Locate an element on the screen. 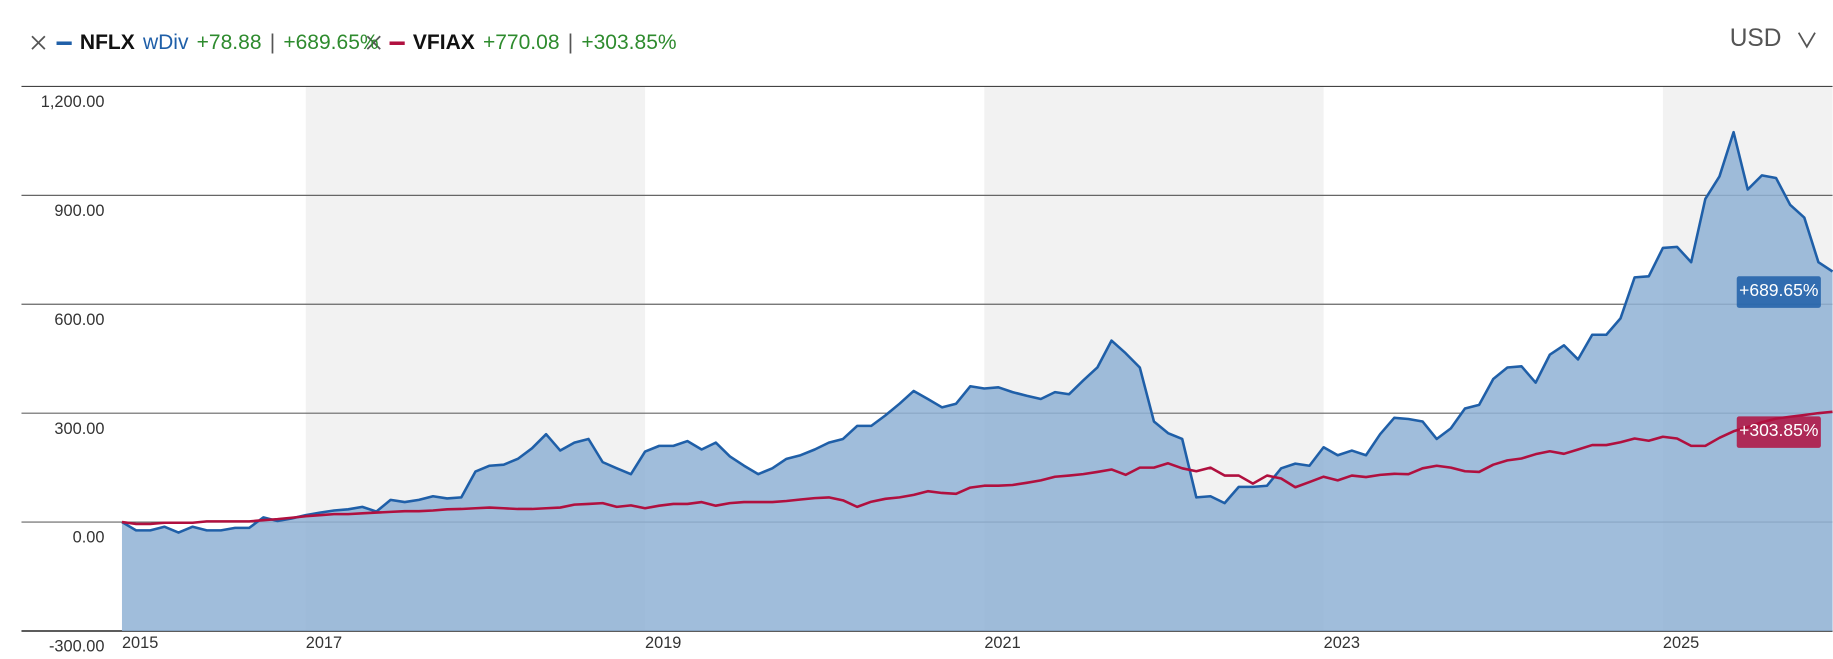 This screenshot has height=659, width=1833. remove-nflx is located at coordinates (38, 42).